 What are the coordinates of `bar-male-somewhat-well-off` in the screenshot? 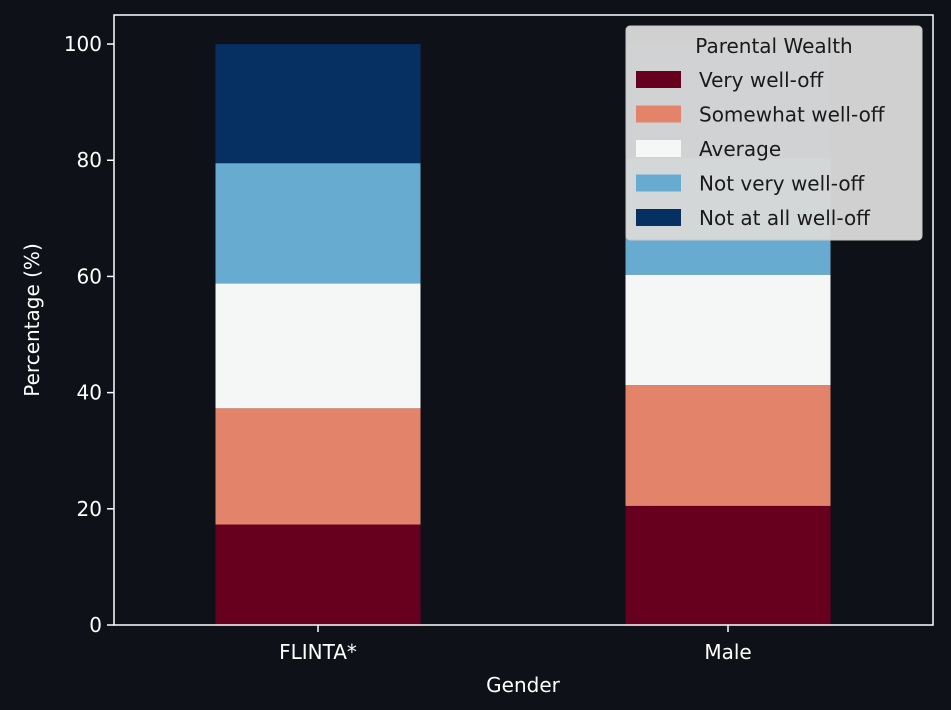 It's located at (728, 445).